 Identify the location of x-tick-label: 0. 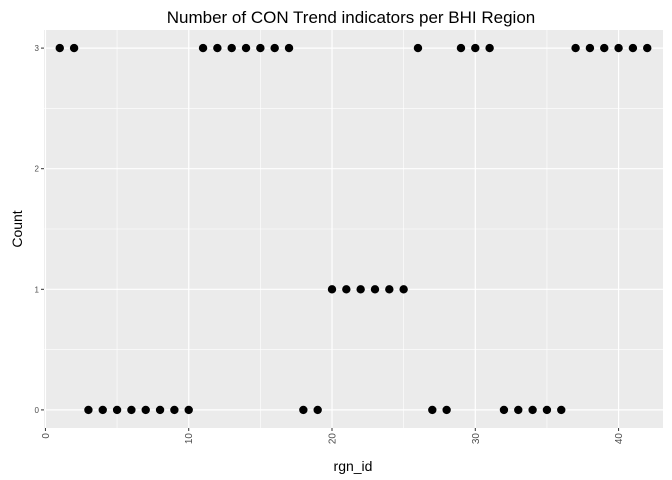
(46, 436).